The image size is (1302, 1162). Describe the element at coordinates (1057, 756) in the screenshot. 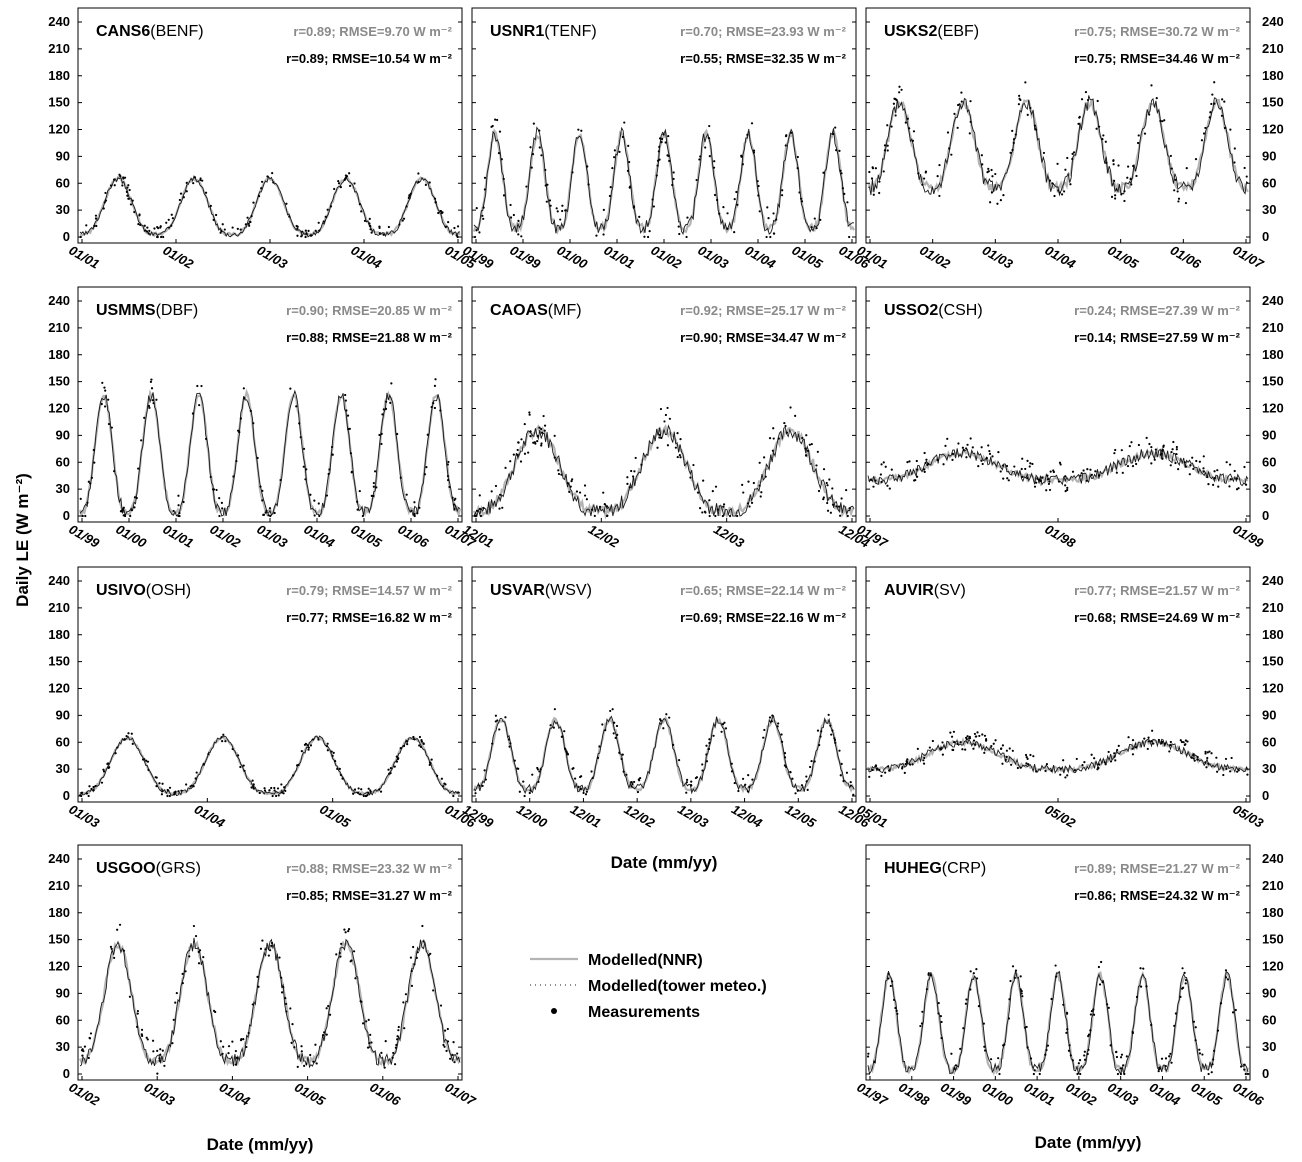

I see `series-nnr` at that location.